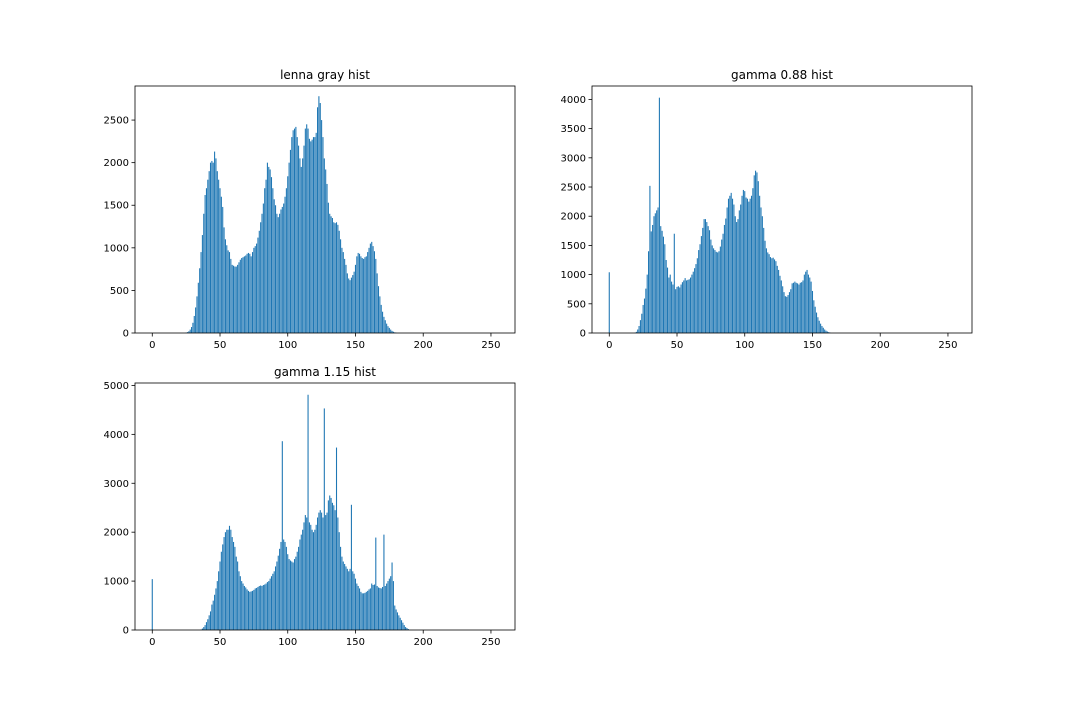 This screenshot has height=720, width=1080. I want to click on bars, so click(291, 214).